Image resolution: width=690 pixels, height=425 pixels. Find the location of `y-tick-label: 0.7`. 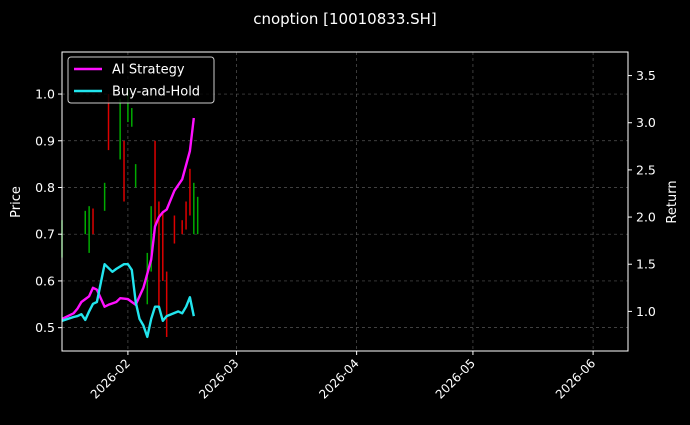

y-tick-label: 0.7 is located at coordinates (45, 234).